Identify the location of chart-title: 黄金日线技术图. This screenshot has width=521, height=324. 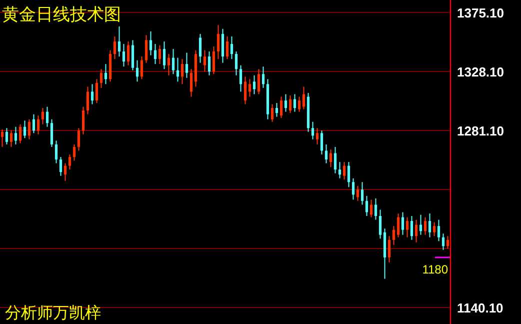
(61, 14).